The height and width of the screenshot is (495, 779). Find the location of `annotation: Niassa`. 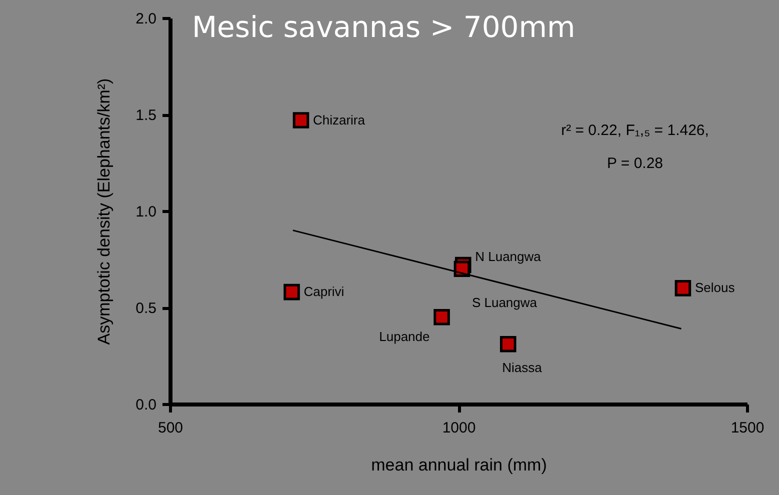

annotation: Niassa is located at coordinates (522, 368).